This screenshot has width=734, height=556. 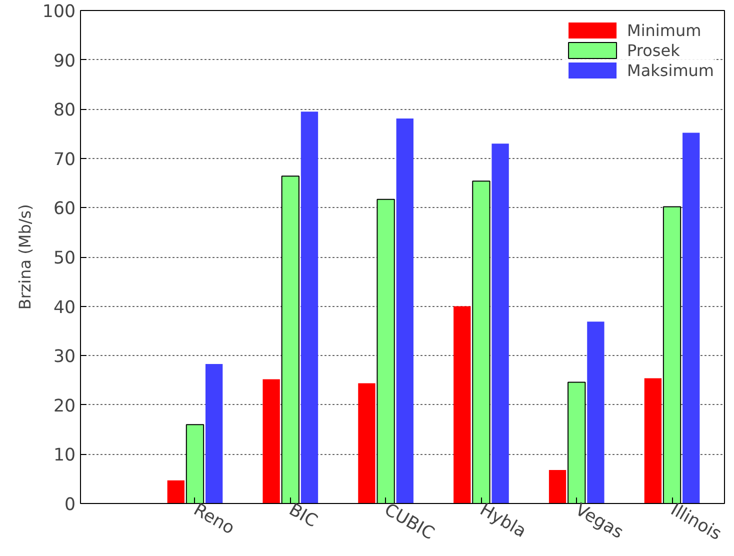 I want to click on legend-label: Minimum, so click(x=664, y=30).